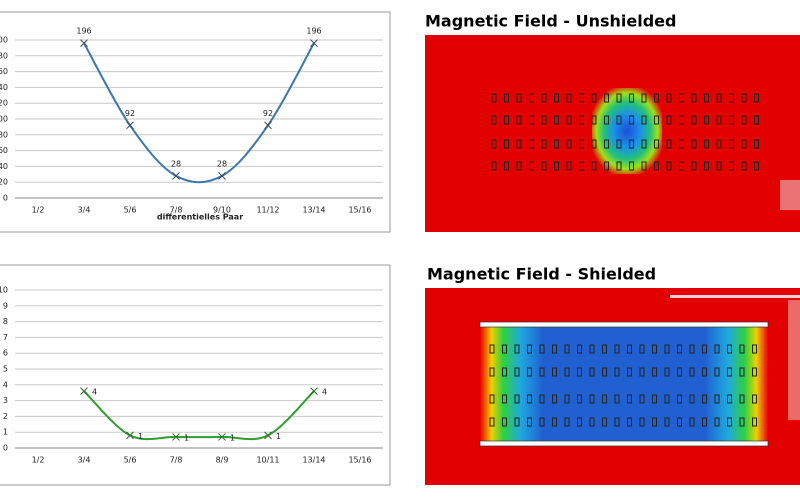 The image size is (800, 500). What do you see at coordinates (130, 113) in the screenshot?
I see `data-label: 92` at bounding box center [130, 113].